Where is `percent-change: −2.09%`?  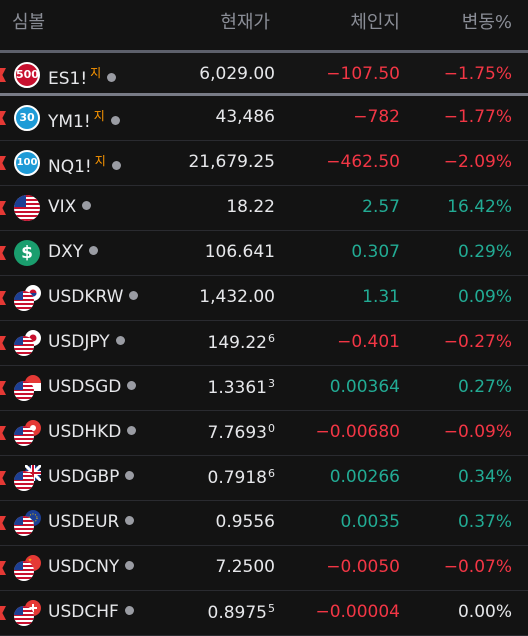 percent-change: −2.09% is located at coordinates (477, 162).